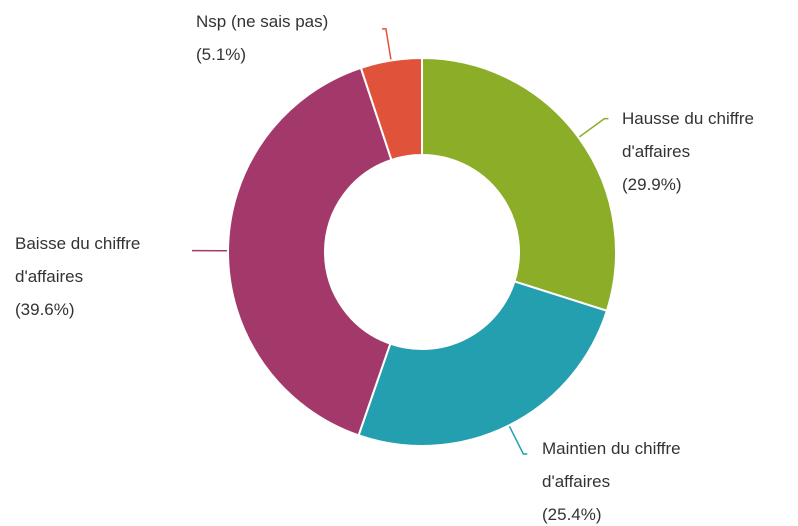 The width and height of the screenshot is (798, 526). Describe the element at coordinates (78, 260) in the screenshot. I see `category-label: Baisse du chiffre d'affaires` at that location.